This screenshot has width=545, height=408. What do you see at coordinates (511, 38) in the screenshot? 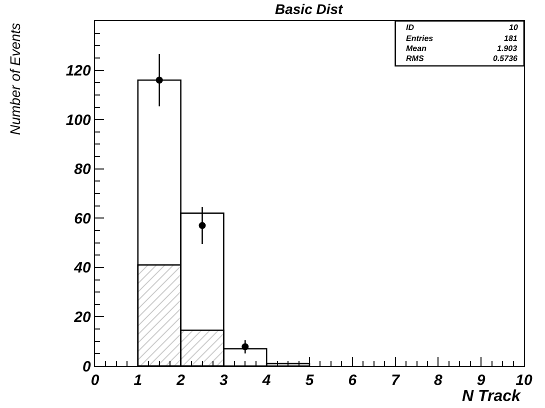
I see `annotation: 181` at bounding box center [511, 38].